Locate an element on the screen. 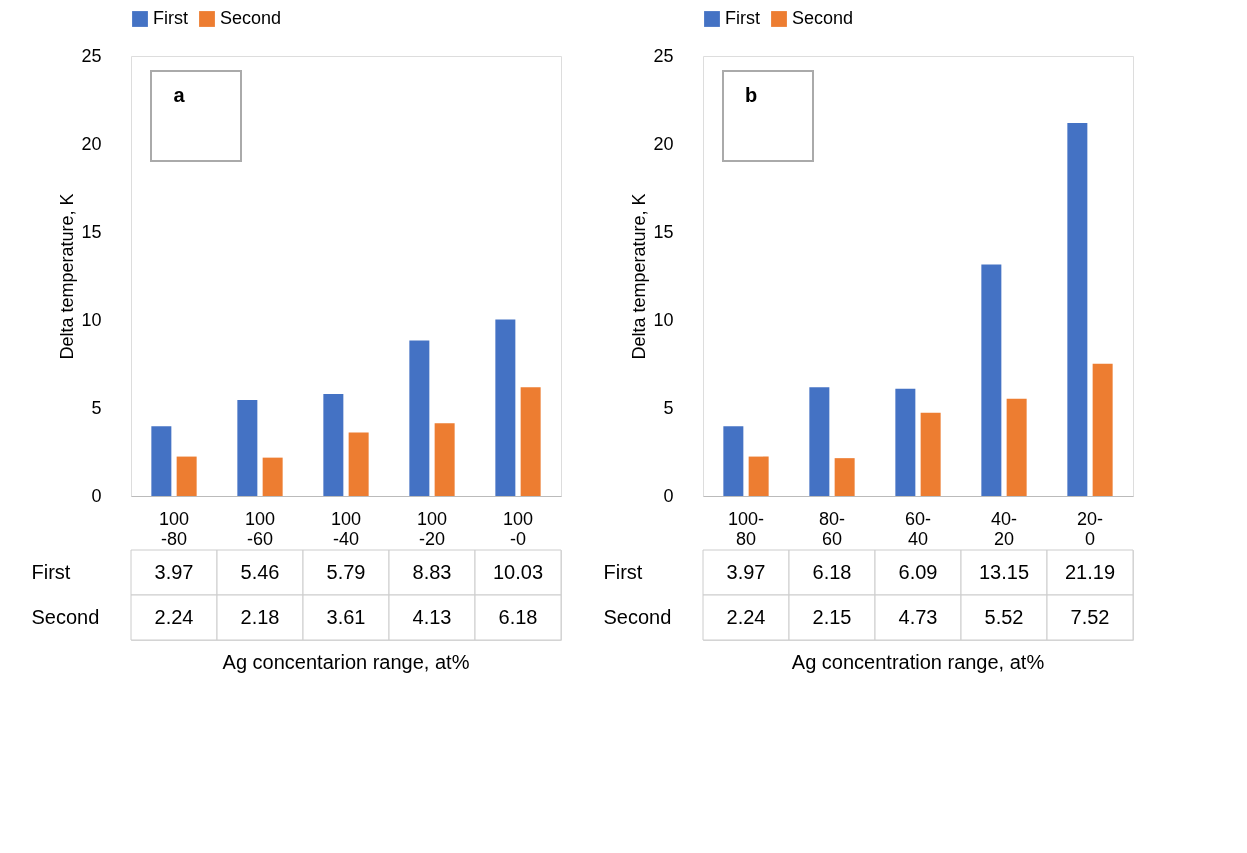  x-tick-label: 100-0 is located at coordinates (518, 528).